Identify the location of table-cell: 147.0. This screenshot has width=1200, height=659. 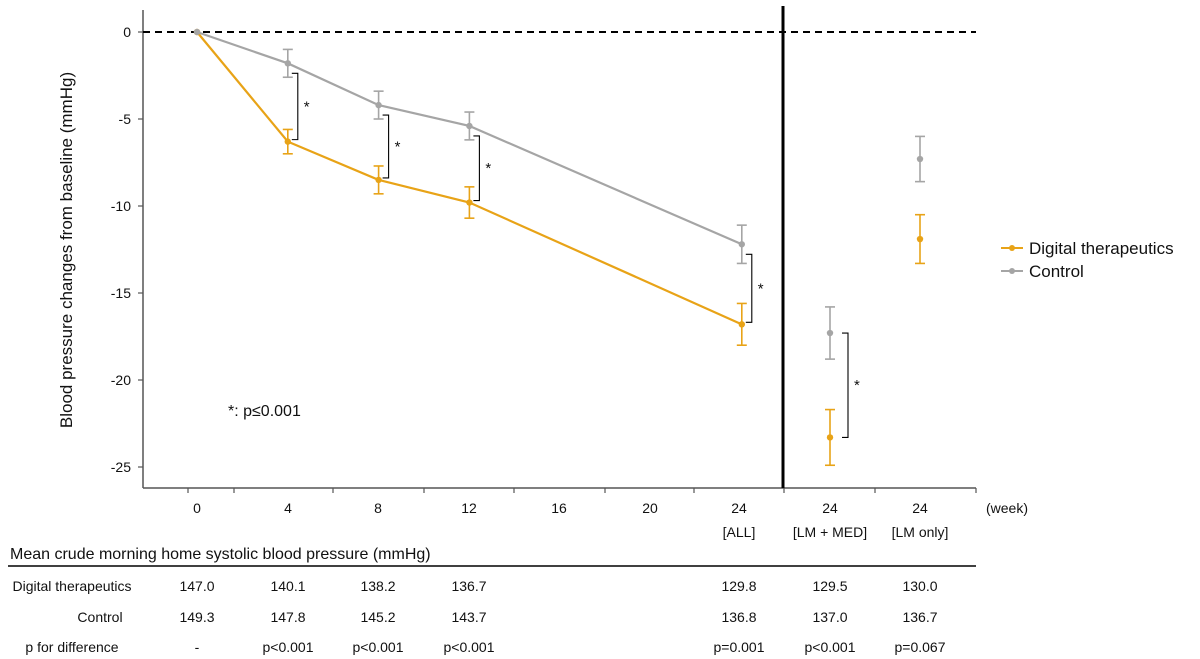
(196, 586).